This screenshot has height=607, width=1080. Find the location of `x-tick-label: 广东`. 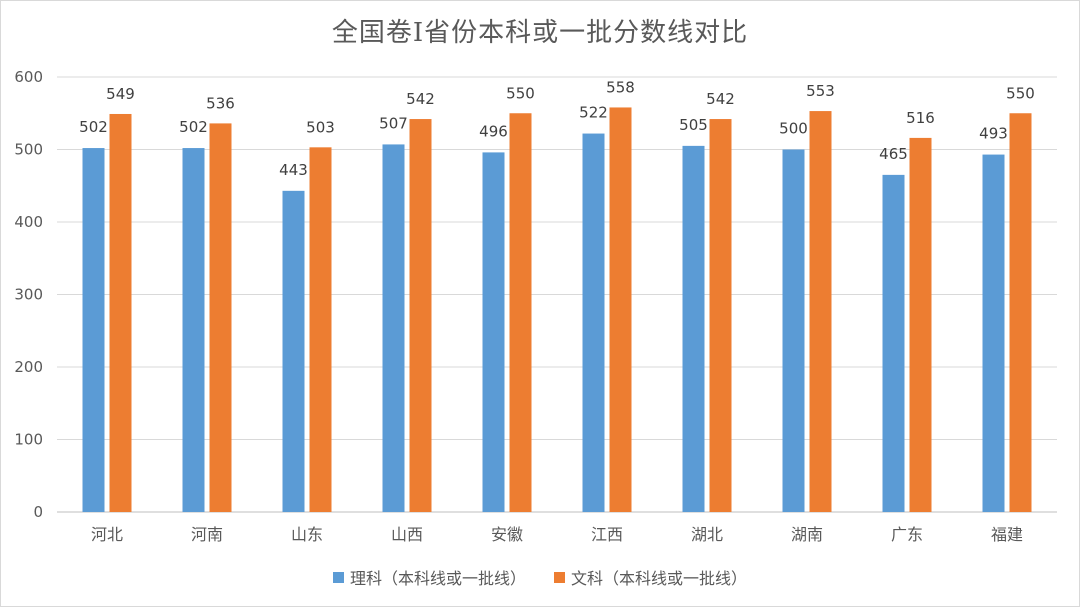

x-tick-label: 广东 is located at coordinates (907, 534).